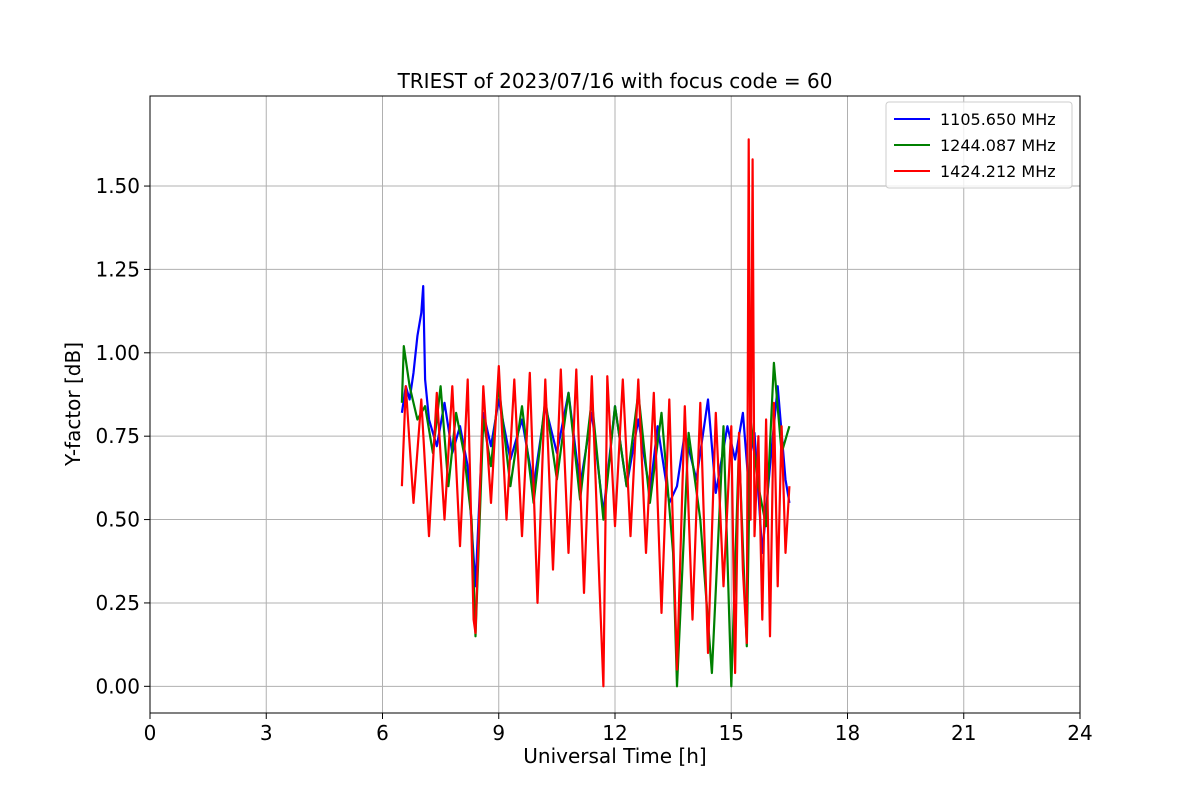 This screenshot has width=1200, height=800. Describe the element at coordinates (73, 404) in the screenshot. I see `y-axis-label: Y-factor [dB]` at that location.